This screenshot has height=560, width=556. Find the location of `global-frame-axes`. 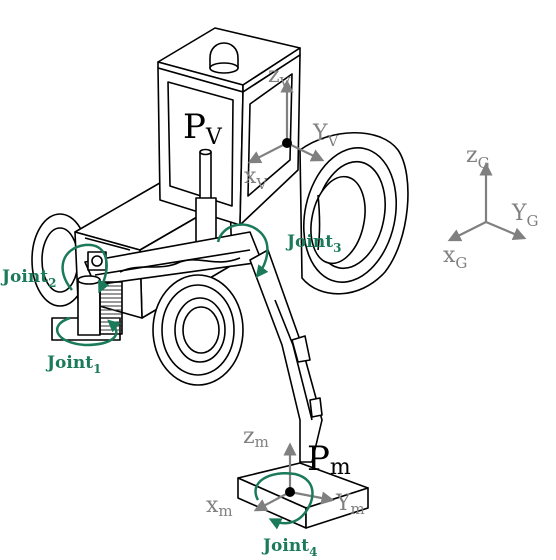

global-frame-axes is located at coordinates (487, 202).